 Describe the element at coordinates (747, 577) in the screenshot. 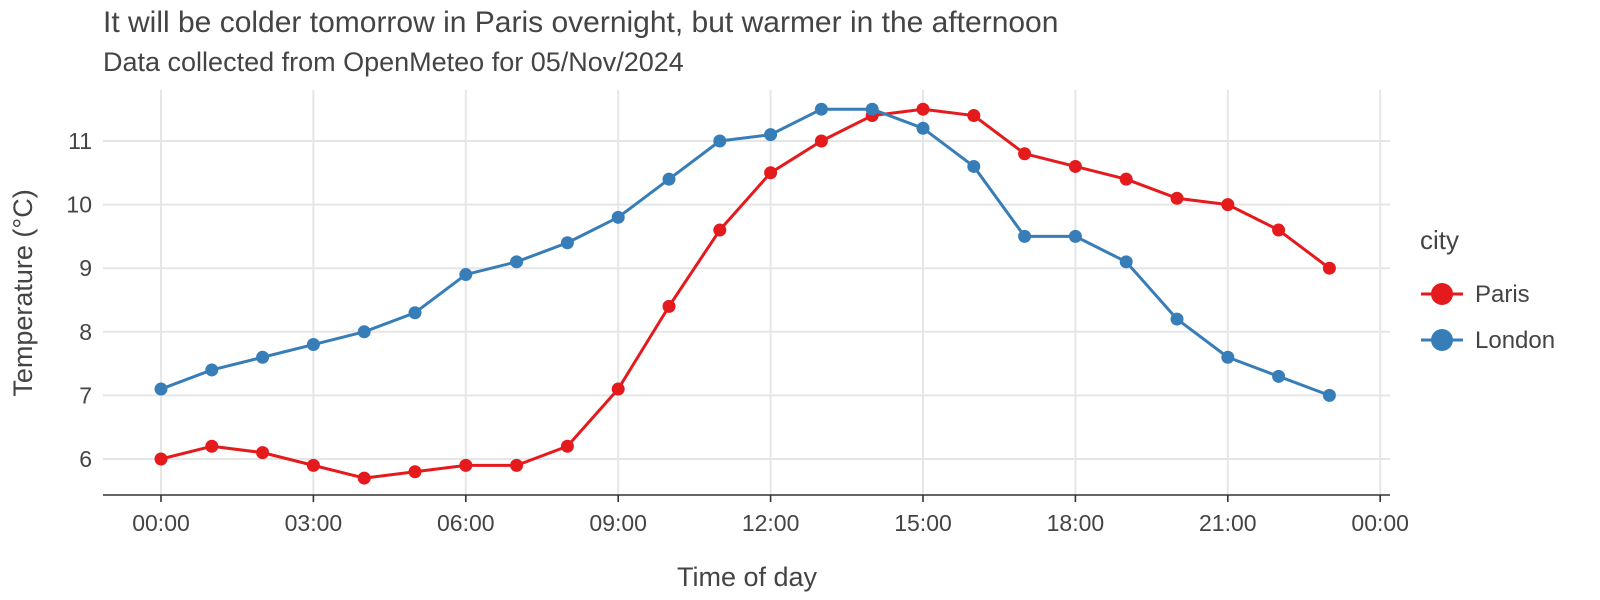

I see `x-axis-title: Time of day` at that location.